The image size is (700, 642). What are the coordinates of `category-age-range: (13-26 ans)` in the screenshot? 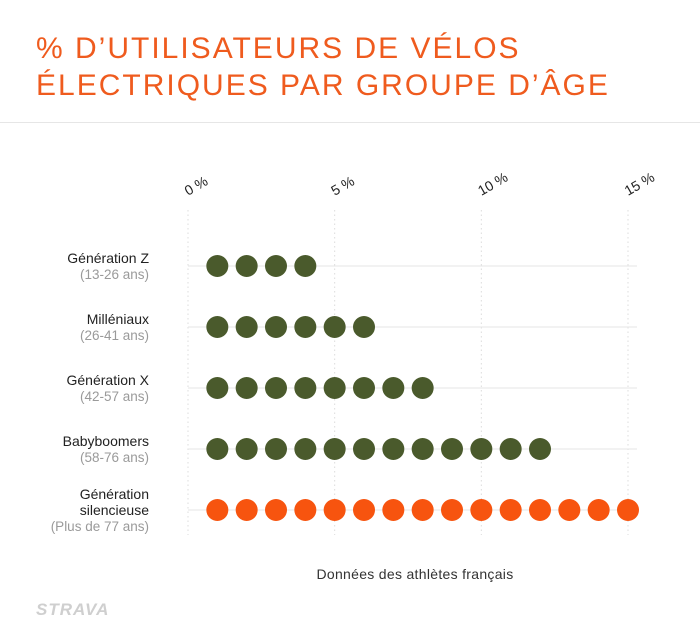 It's located at (114, 274).